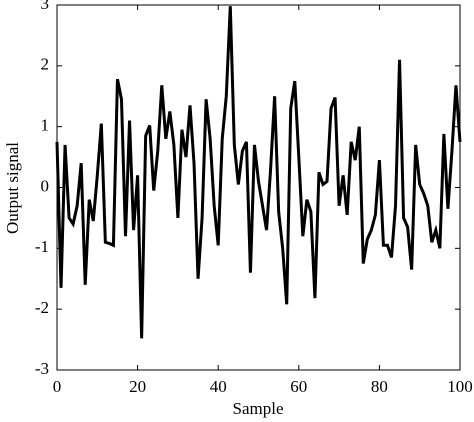 This screenshot has height=422, width=474. What do you see at coordinates (45, 64) in the screenshot?
I see `y-tick-label: 2` at bounding box center [45, 64].